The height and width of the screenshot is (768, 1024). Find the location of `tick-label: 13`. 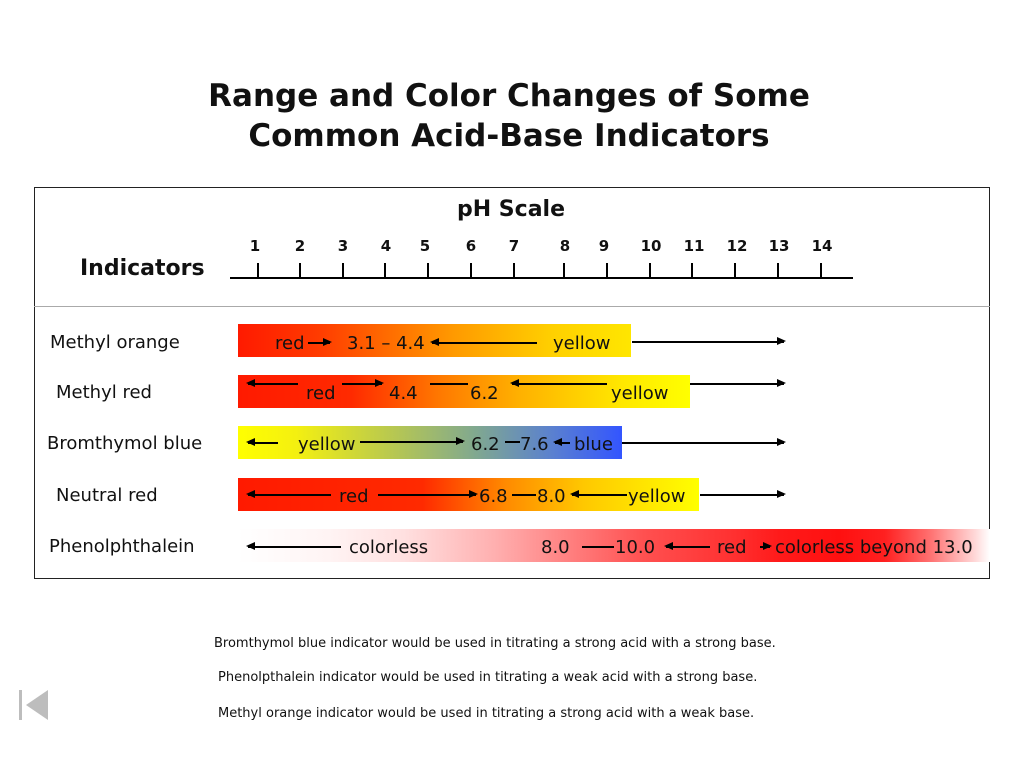

tick-label: 13 is located at coordinates (779, 246).